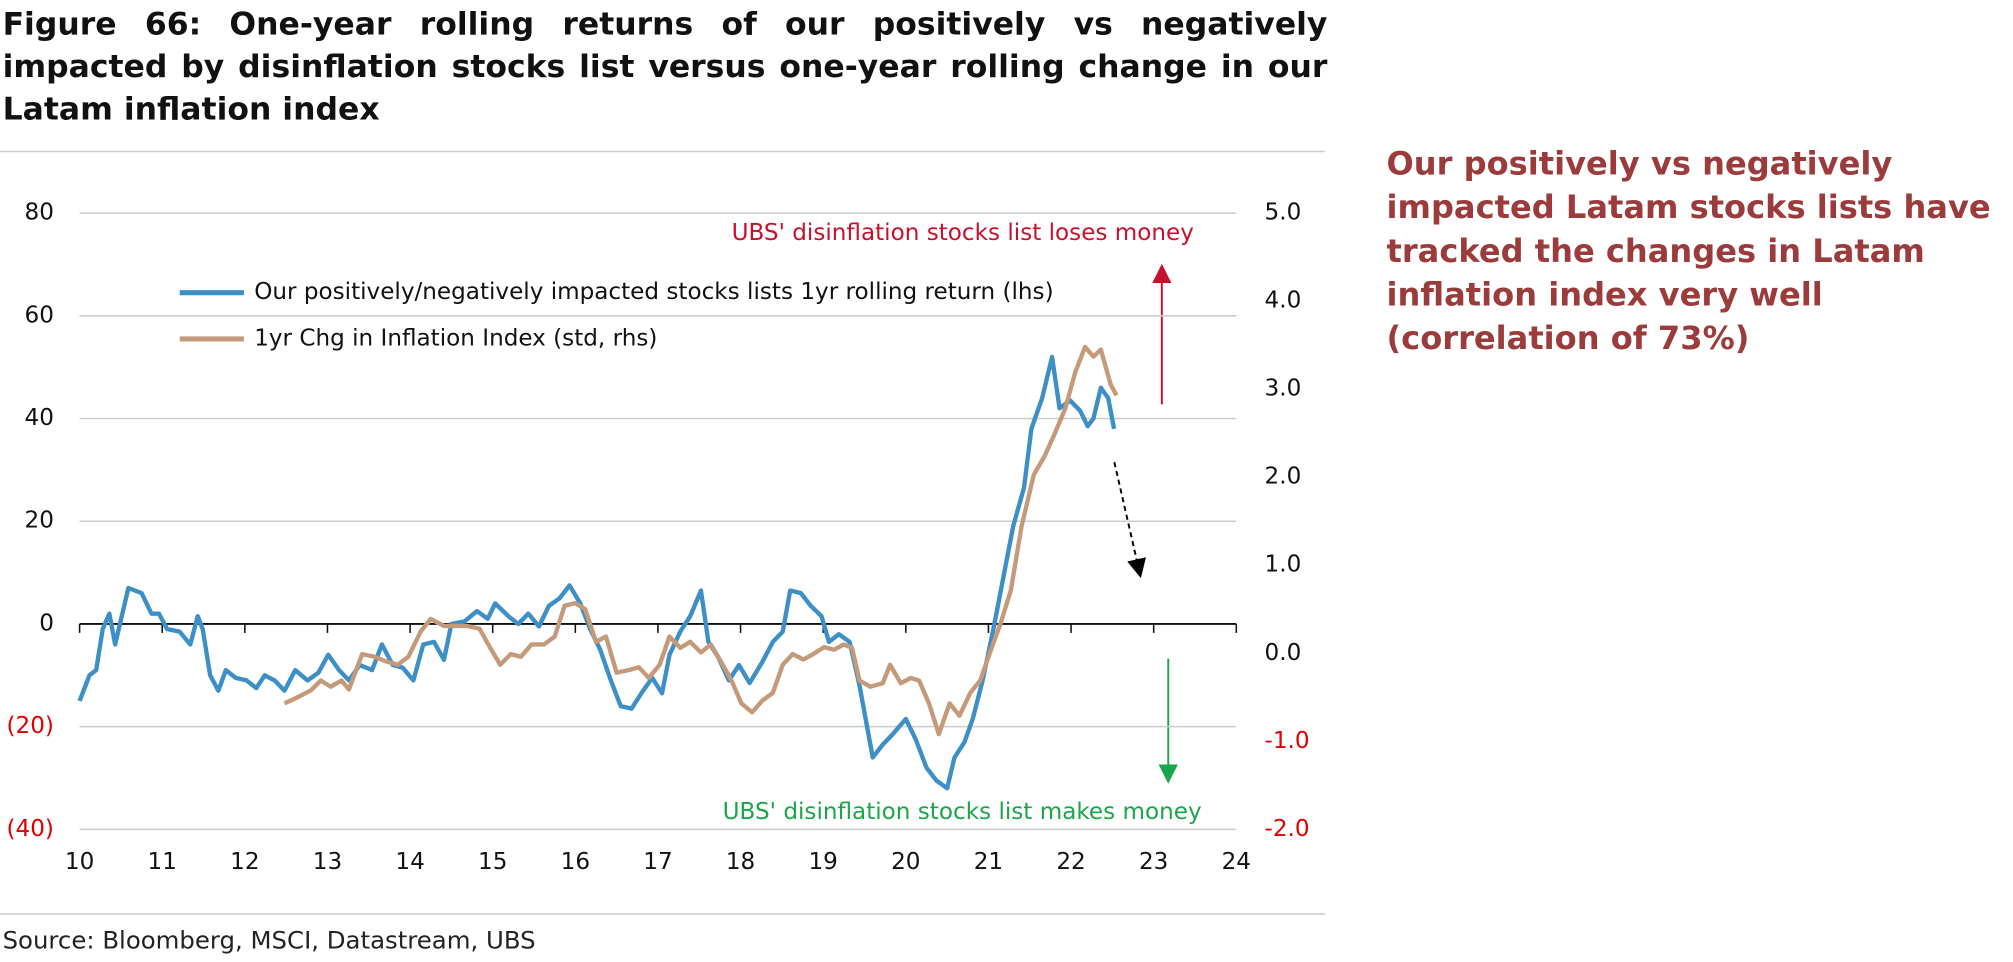 The image size is (2013, 962). I want to click on x-tick-label: 10, so click(79, 862).